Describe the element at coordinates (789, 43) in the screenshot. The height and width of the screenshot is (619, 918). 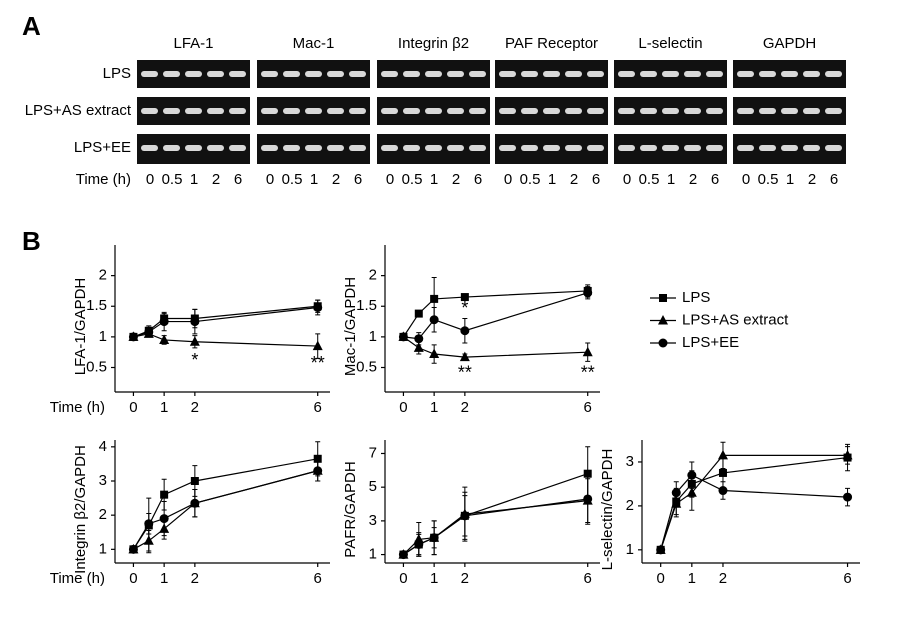
I see `gene-label: GAPDH` at that location.